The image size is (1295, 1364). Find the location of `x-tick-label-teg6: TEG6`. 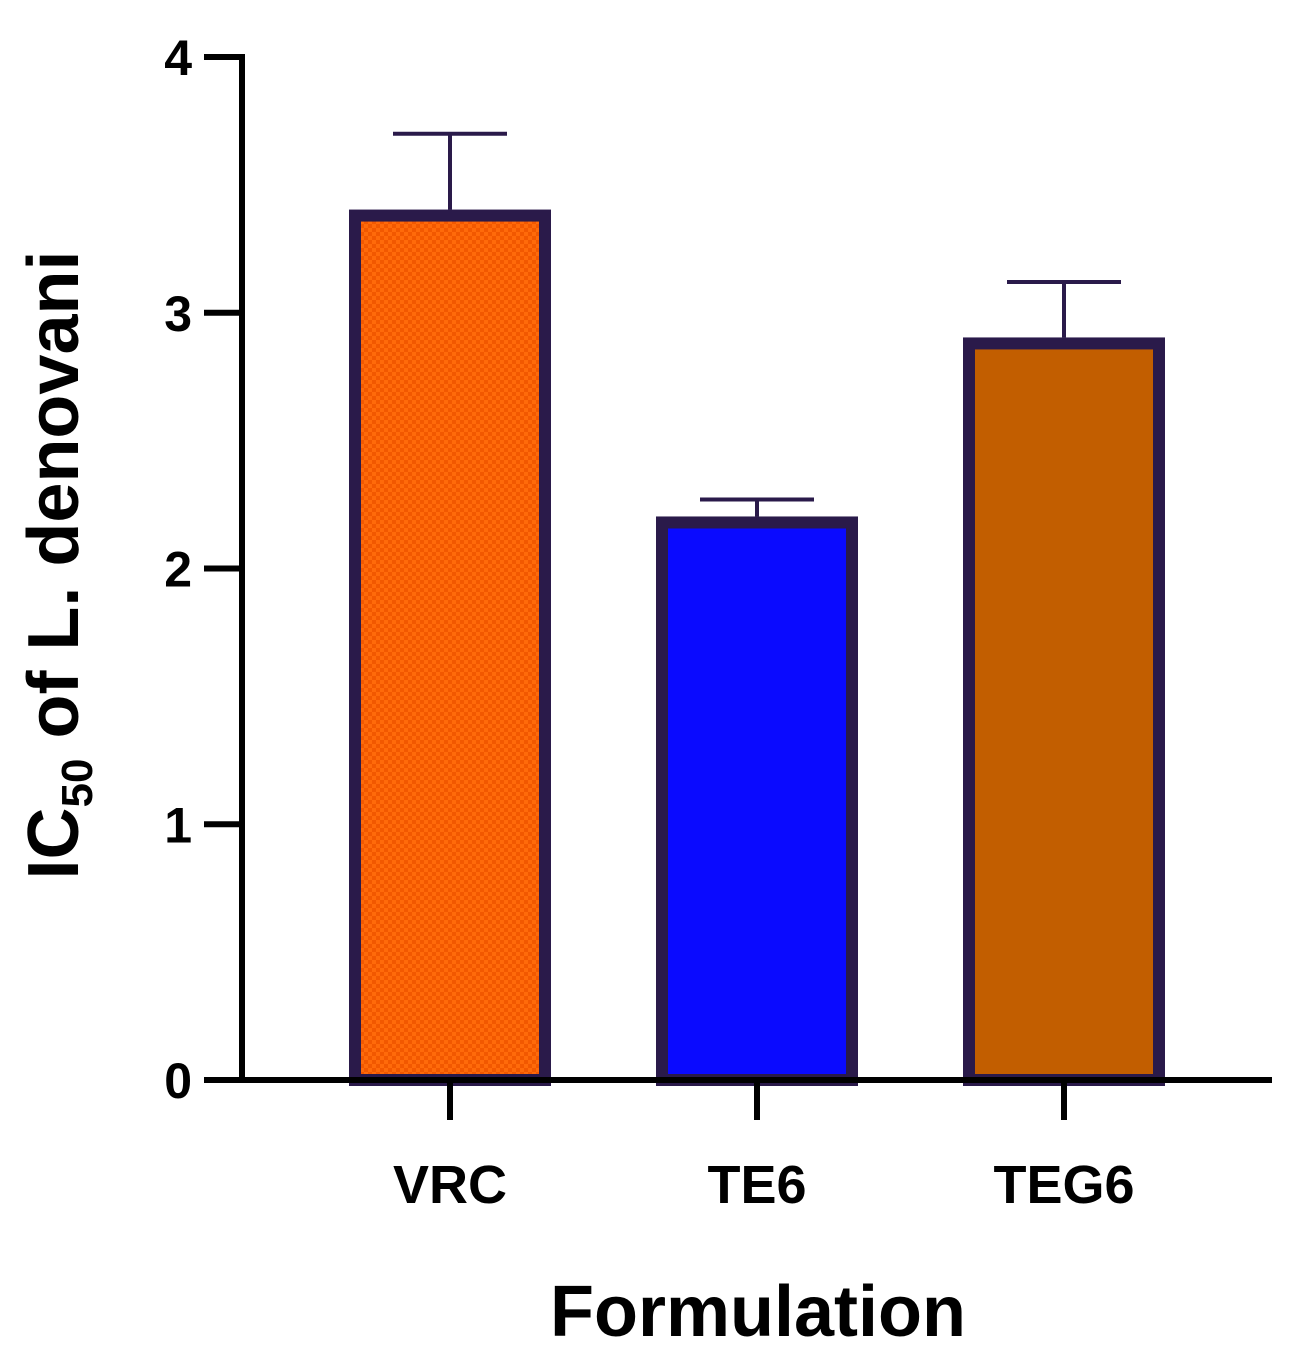

x-tick-label-teg6: TEG6 is located at coordinates (1063, 1185).